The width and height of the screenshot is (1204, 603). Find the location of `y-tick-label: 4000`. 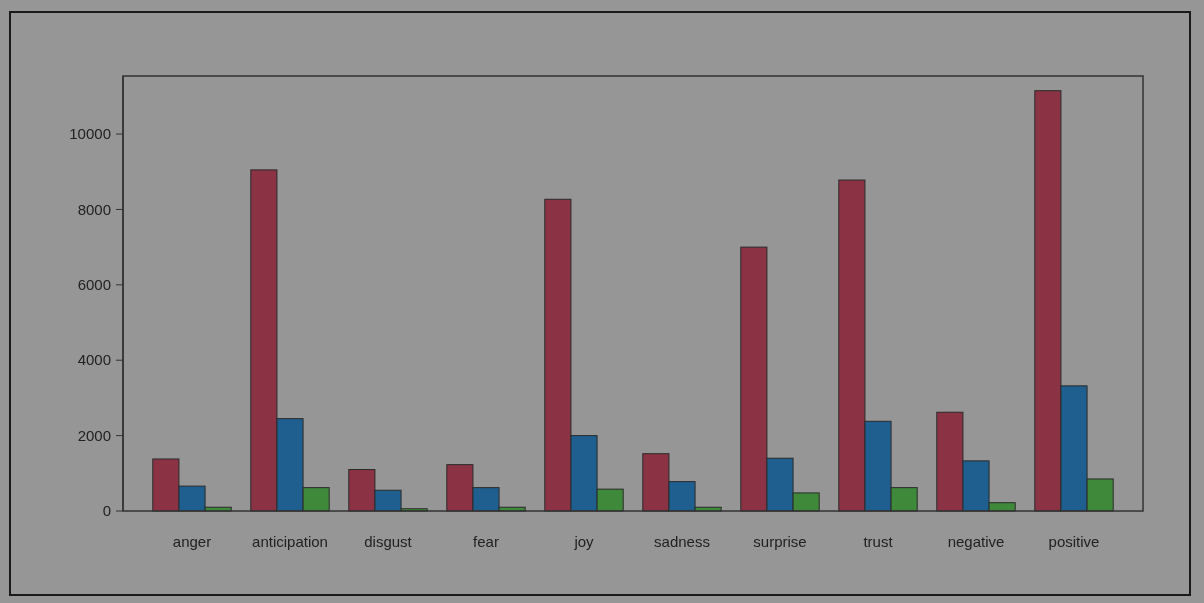

y-tick-label: 4000 is located at coordinates (94, 360).